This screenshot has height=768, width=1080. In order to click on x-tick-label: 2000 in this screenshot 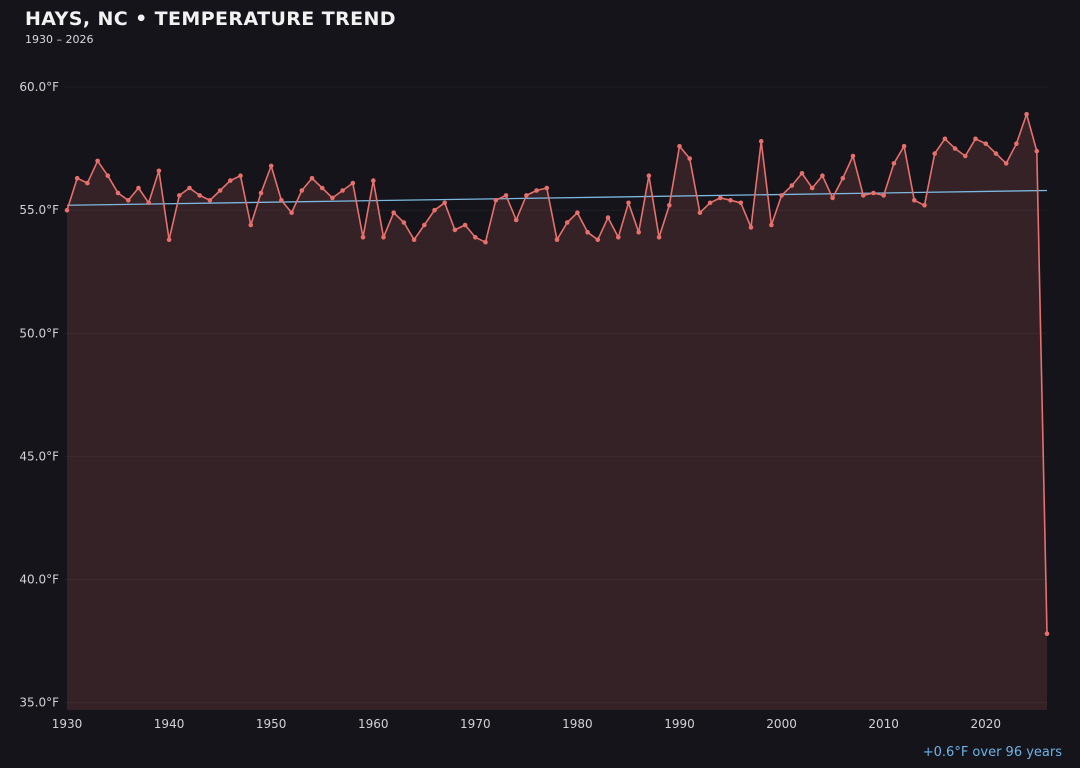, I will do `click(781, 724)`.